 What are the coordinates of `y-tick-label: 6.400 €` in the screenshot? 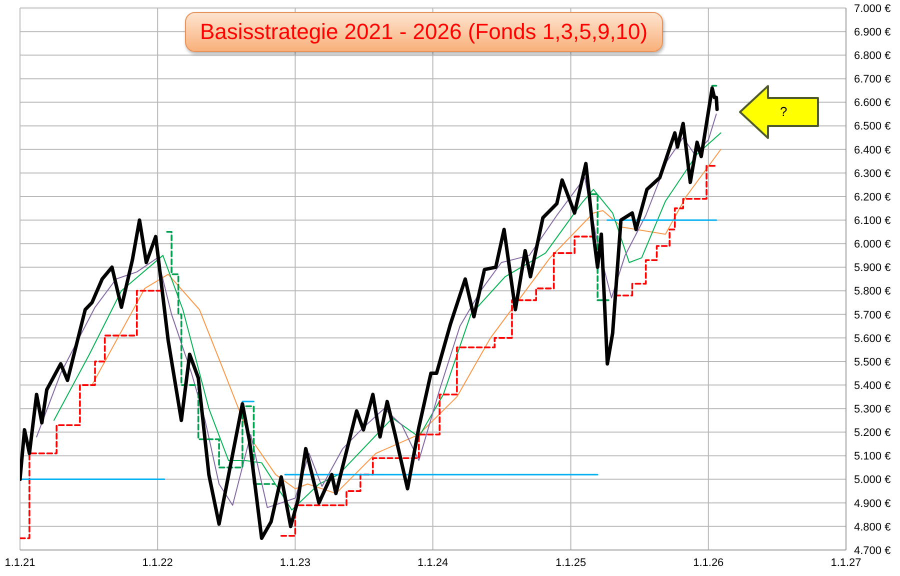 It's located at (872, 150).